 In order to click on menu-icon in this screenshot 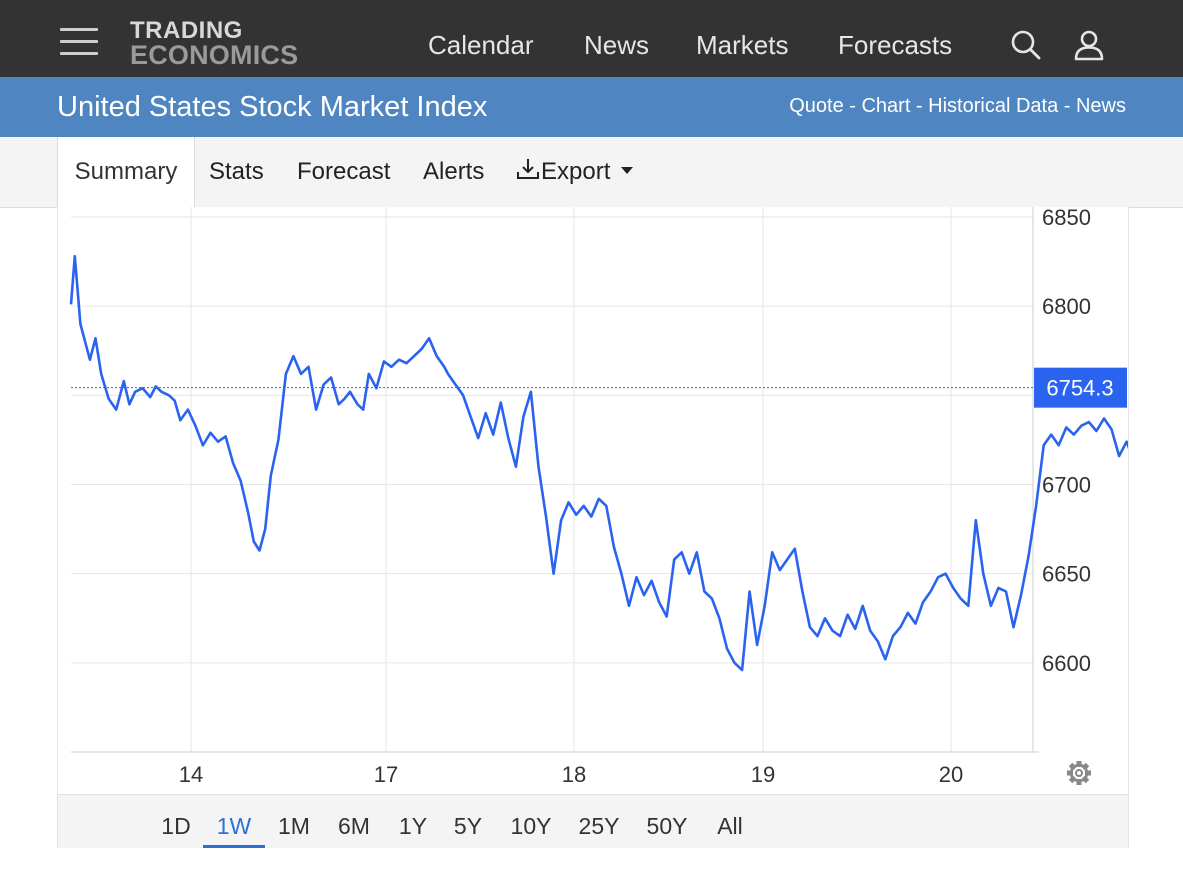, I will do `click(79, 42)`.